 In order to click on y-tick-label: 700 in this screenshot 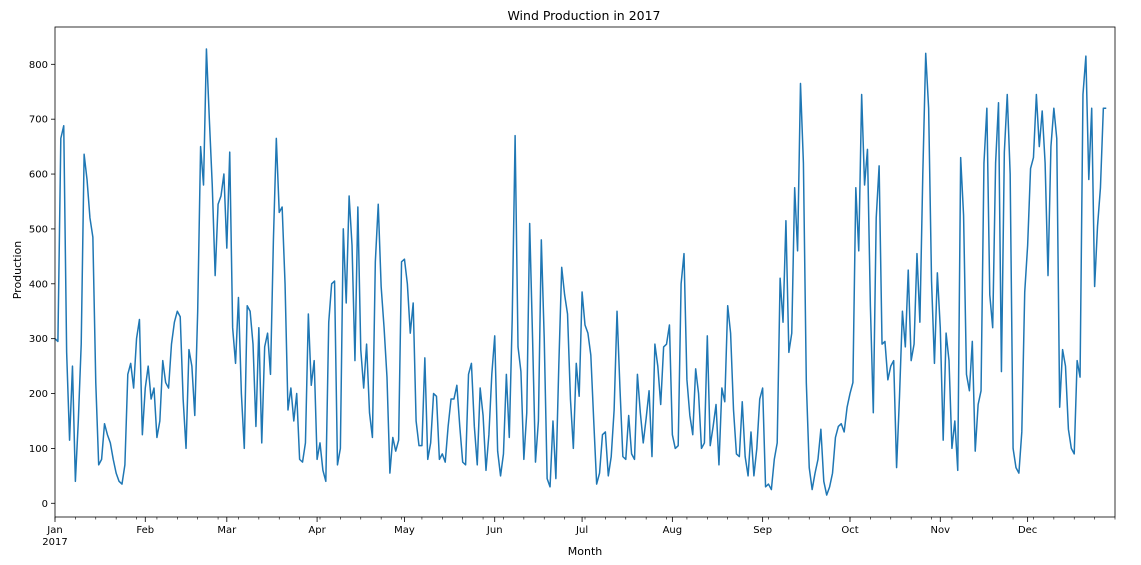, I will do `click(38, 120)`.